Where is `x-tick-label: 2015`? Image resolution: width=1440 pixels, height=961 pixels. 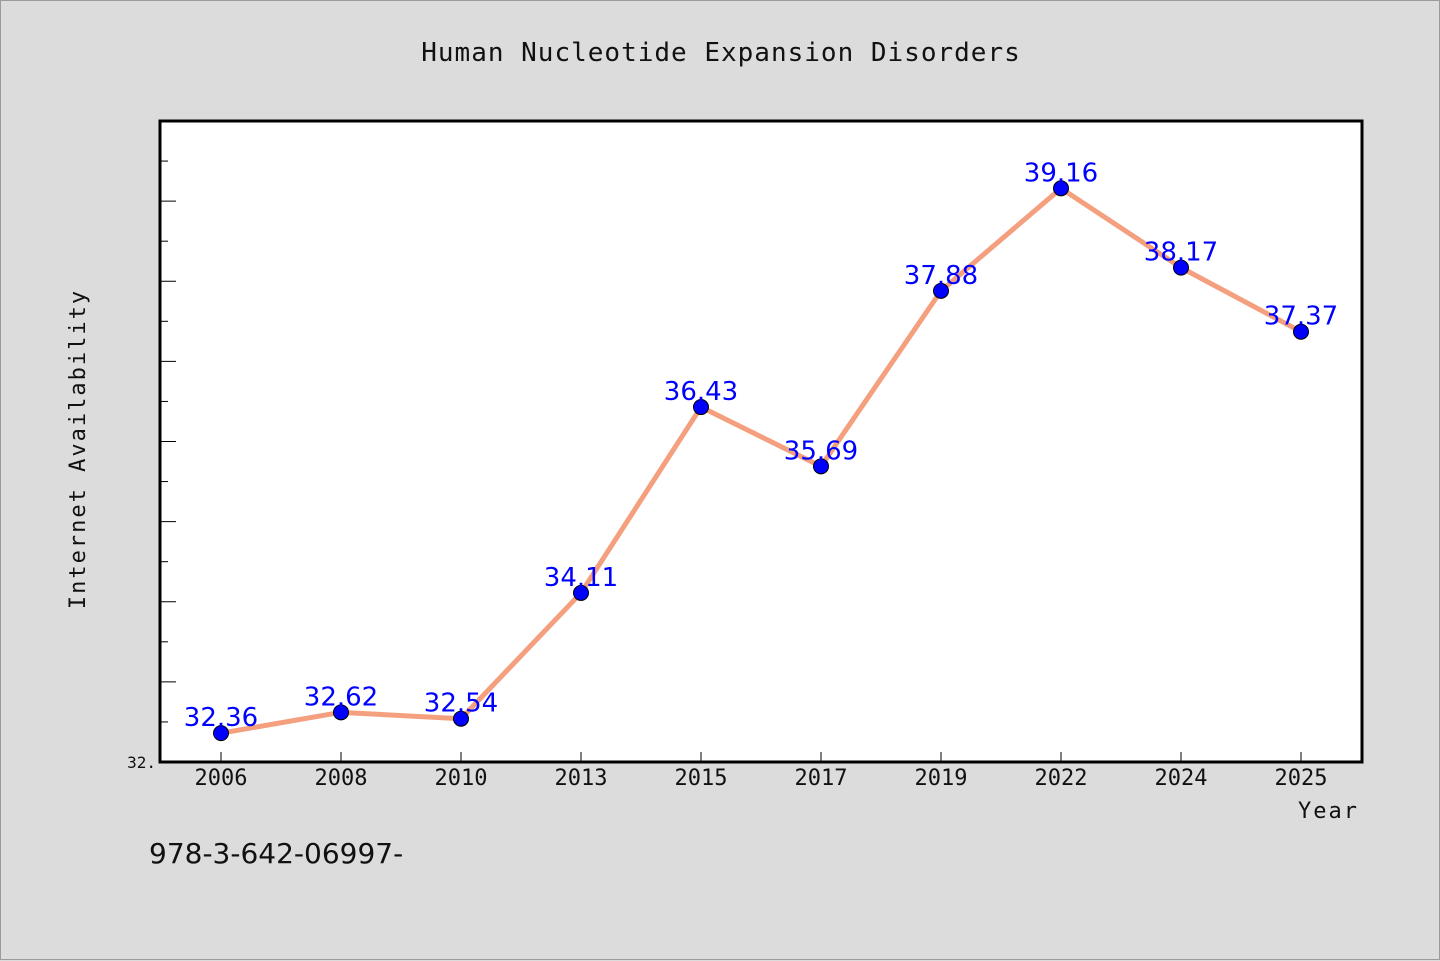 x-tick-label: 2015 is located at coordinates (701, 778).